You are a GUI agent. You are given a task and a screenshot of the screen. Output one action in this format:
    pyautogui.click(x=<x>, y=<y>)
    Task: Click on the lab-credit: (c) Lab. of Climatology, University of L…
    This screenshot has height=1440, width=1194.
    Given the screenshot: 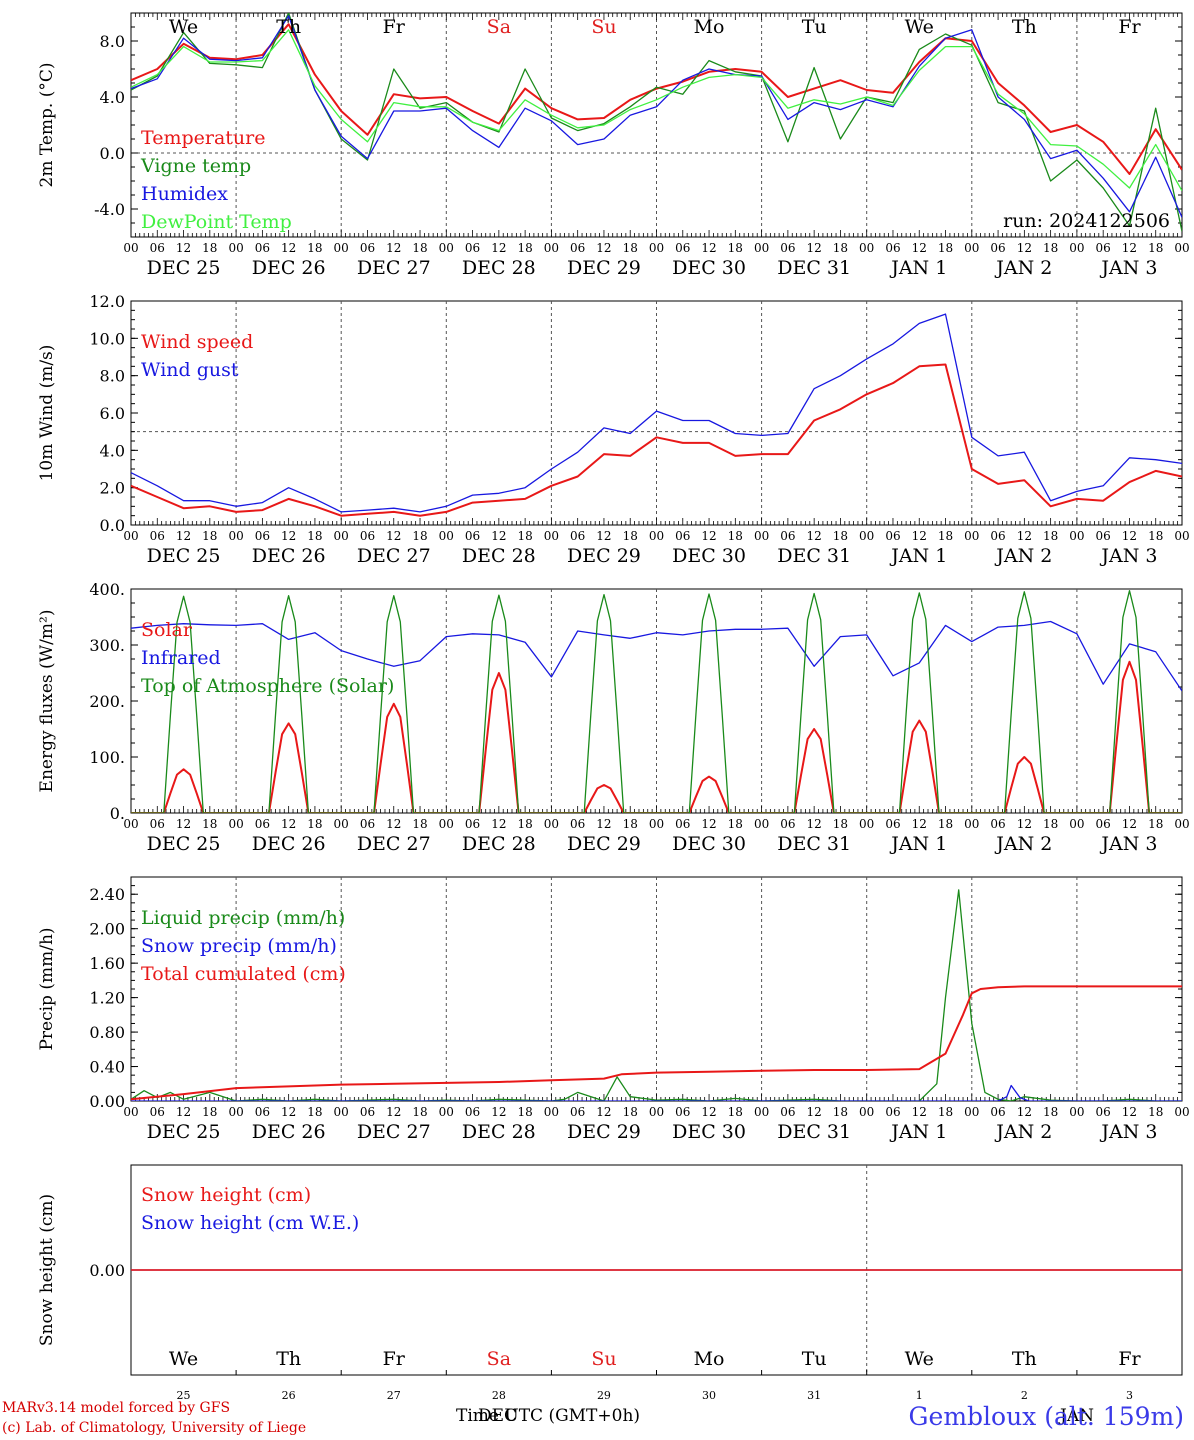 What is the action you would take?
    pyautogui.click(x=154, y=1428)
    